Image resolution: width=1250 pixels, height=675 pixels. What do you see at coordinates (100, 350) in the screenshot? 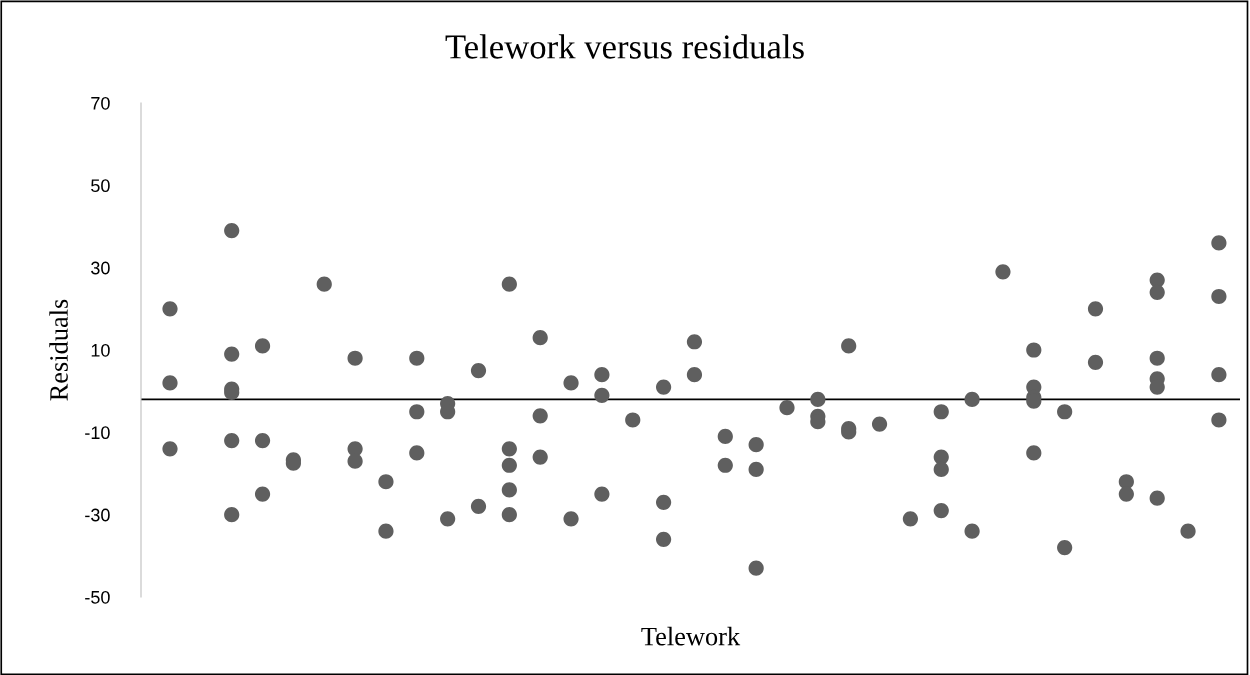
I see `y-tick-label: 10` at bounding box center [100, 350].